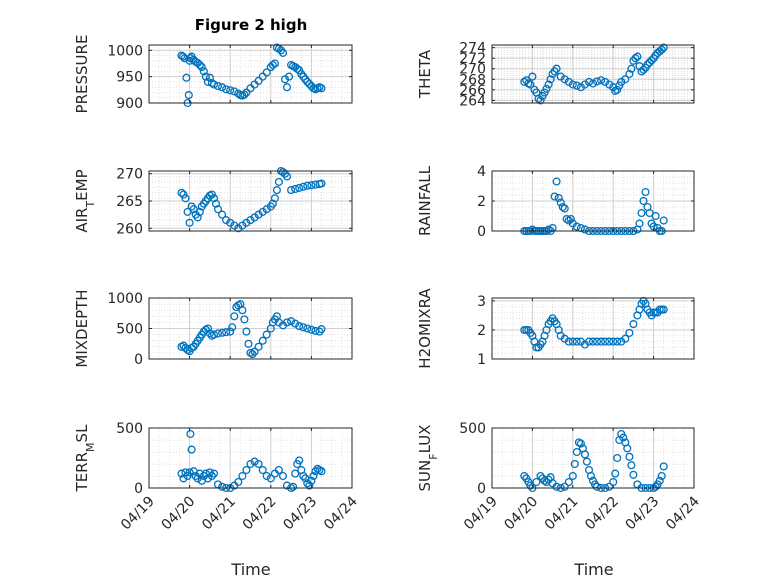  Describe the element at coordinates (82, 328) in the screenshot. I see `y-axis-label: MIXDEPTH` at that location.